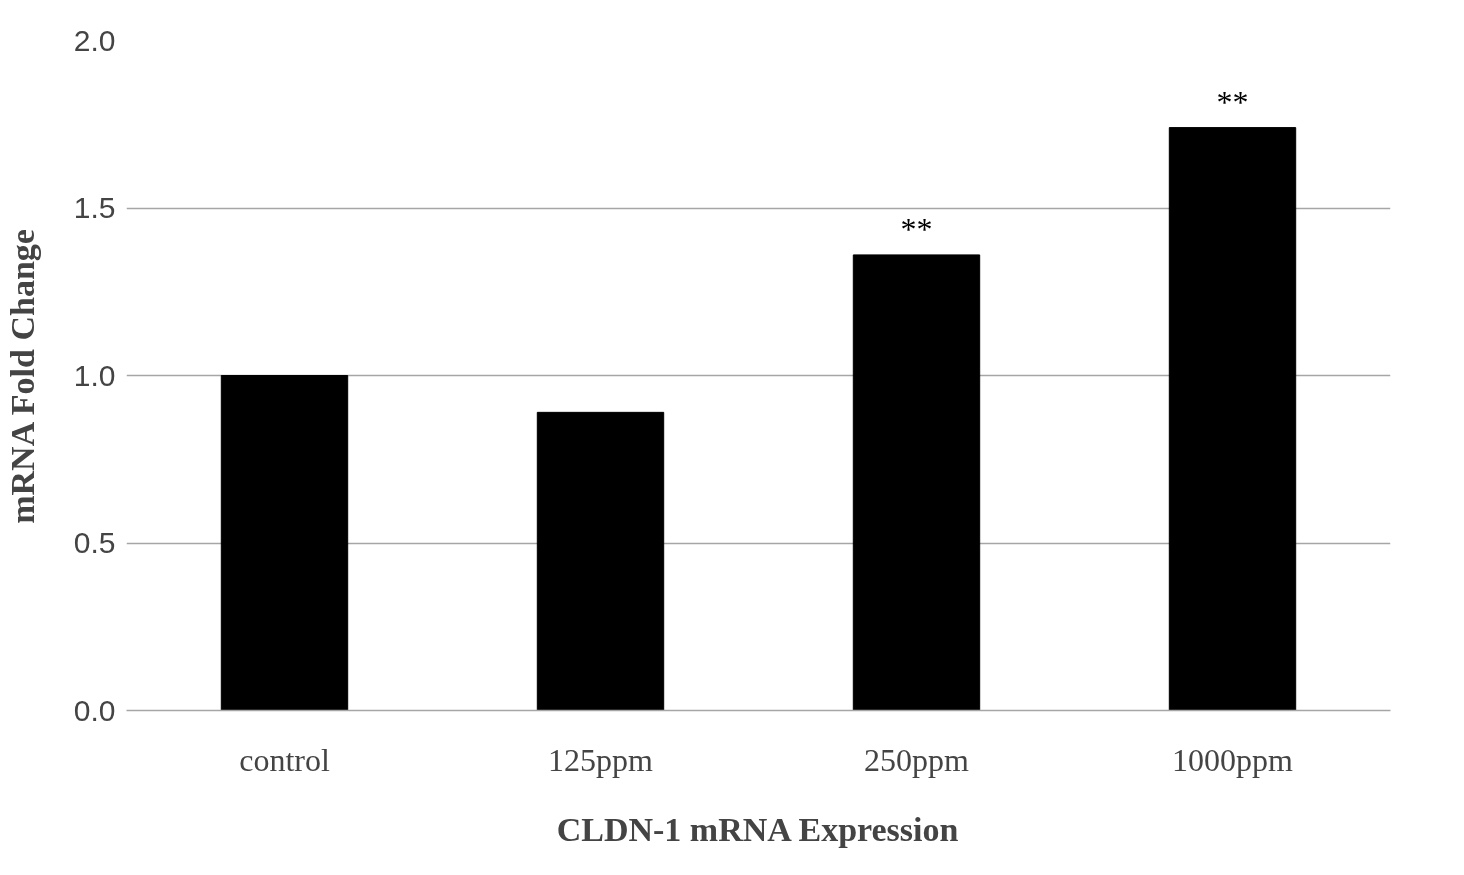 The height and width of the screenshot is (875, 1464). I want to click on x-tick-label: 1000ppm, so click(1233, 759).